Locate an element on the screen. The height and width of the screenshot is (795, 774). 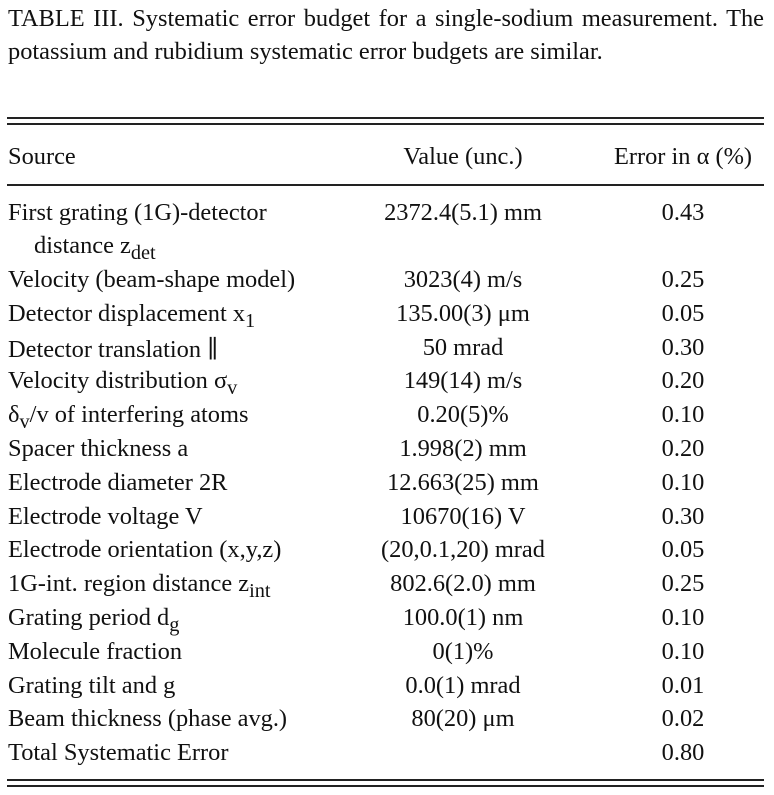
row-value: 802.6(2.0) mm is located at coordinates (463, 583).